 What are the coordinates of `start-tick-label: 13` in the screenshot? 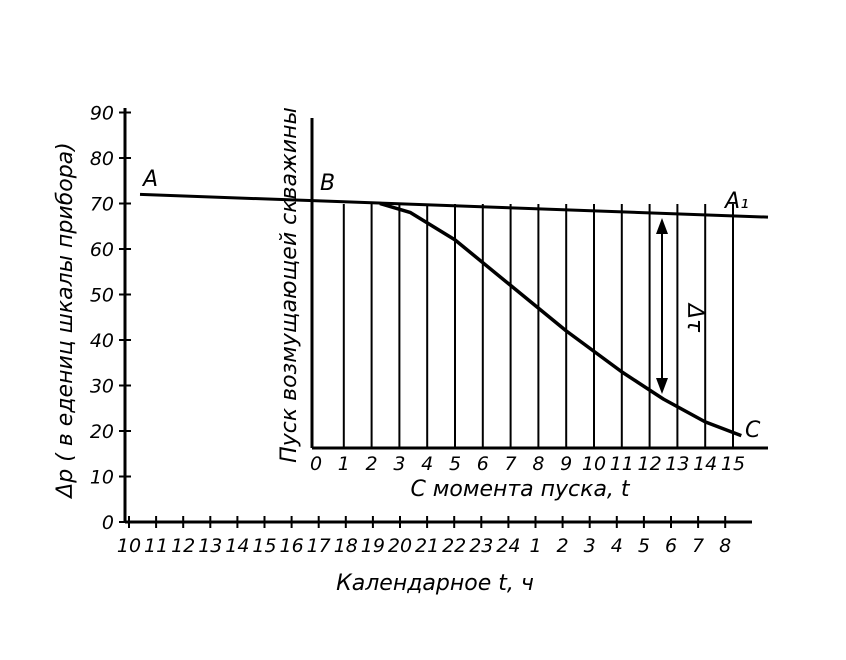 It's located at (677, 464).